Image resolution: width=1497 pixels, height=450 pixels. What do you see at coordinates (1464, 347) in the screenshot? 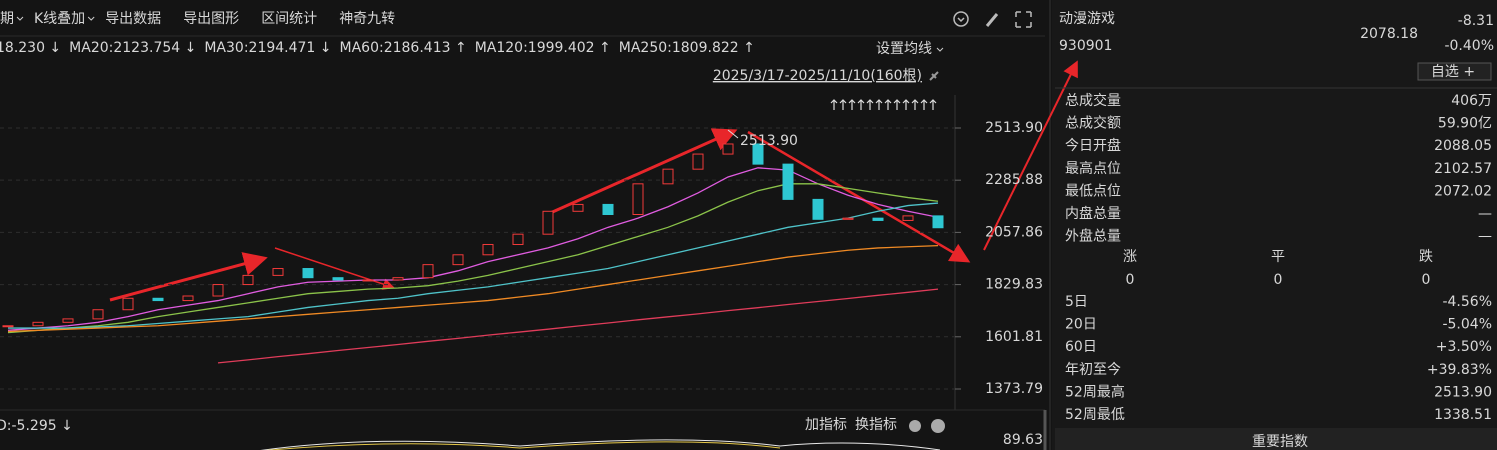
I see `perf-value: +3.50%` at bounding box center [1464, 347].